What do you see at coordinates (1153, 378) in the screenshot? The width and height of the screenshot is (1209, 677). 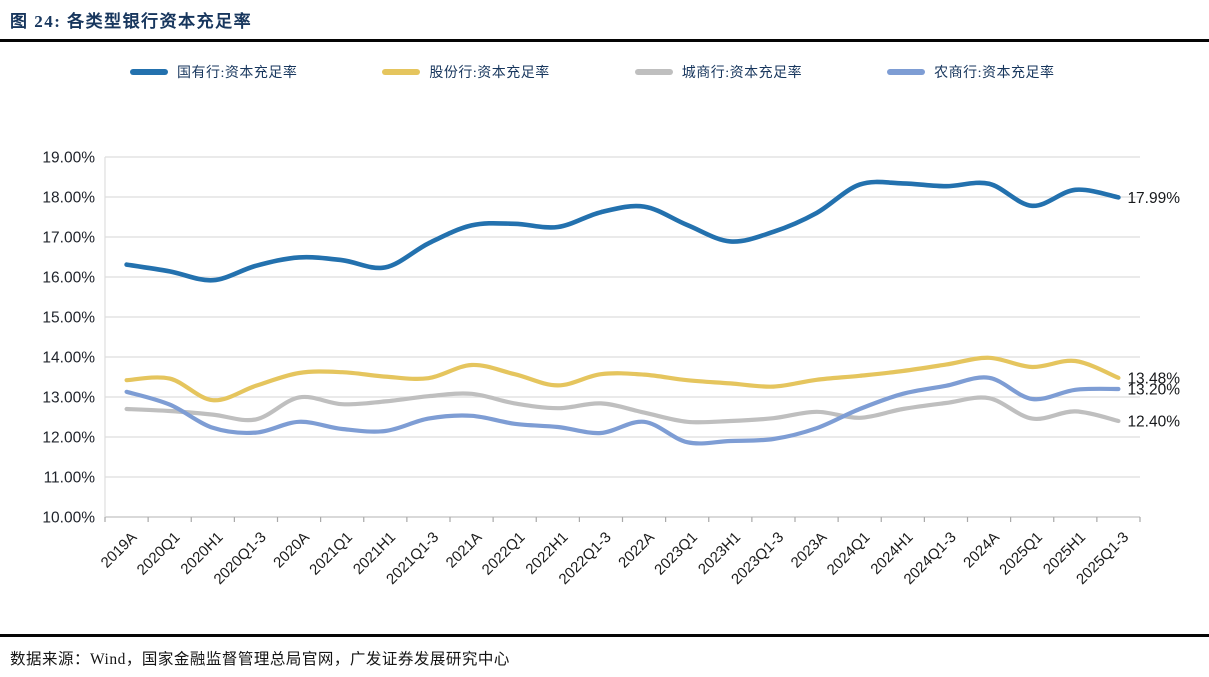 I see `series-end-label-1: 13.48%` at bounding box center [1153, 378].